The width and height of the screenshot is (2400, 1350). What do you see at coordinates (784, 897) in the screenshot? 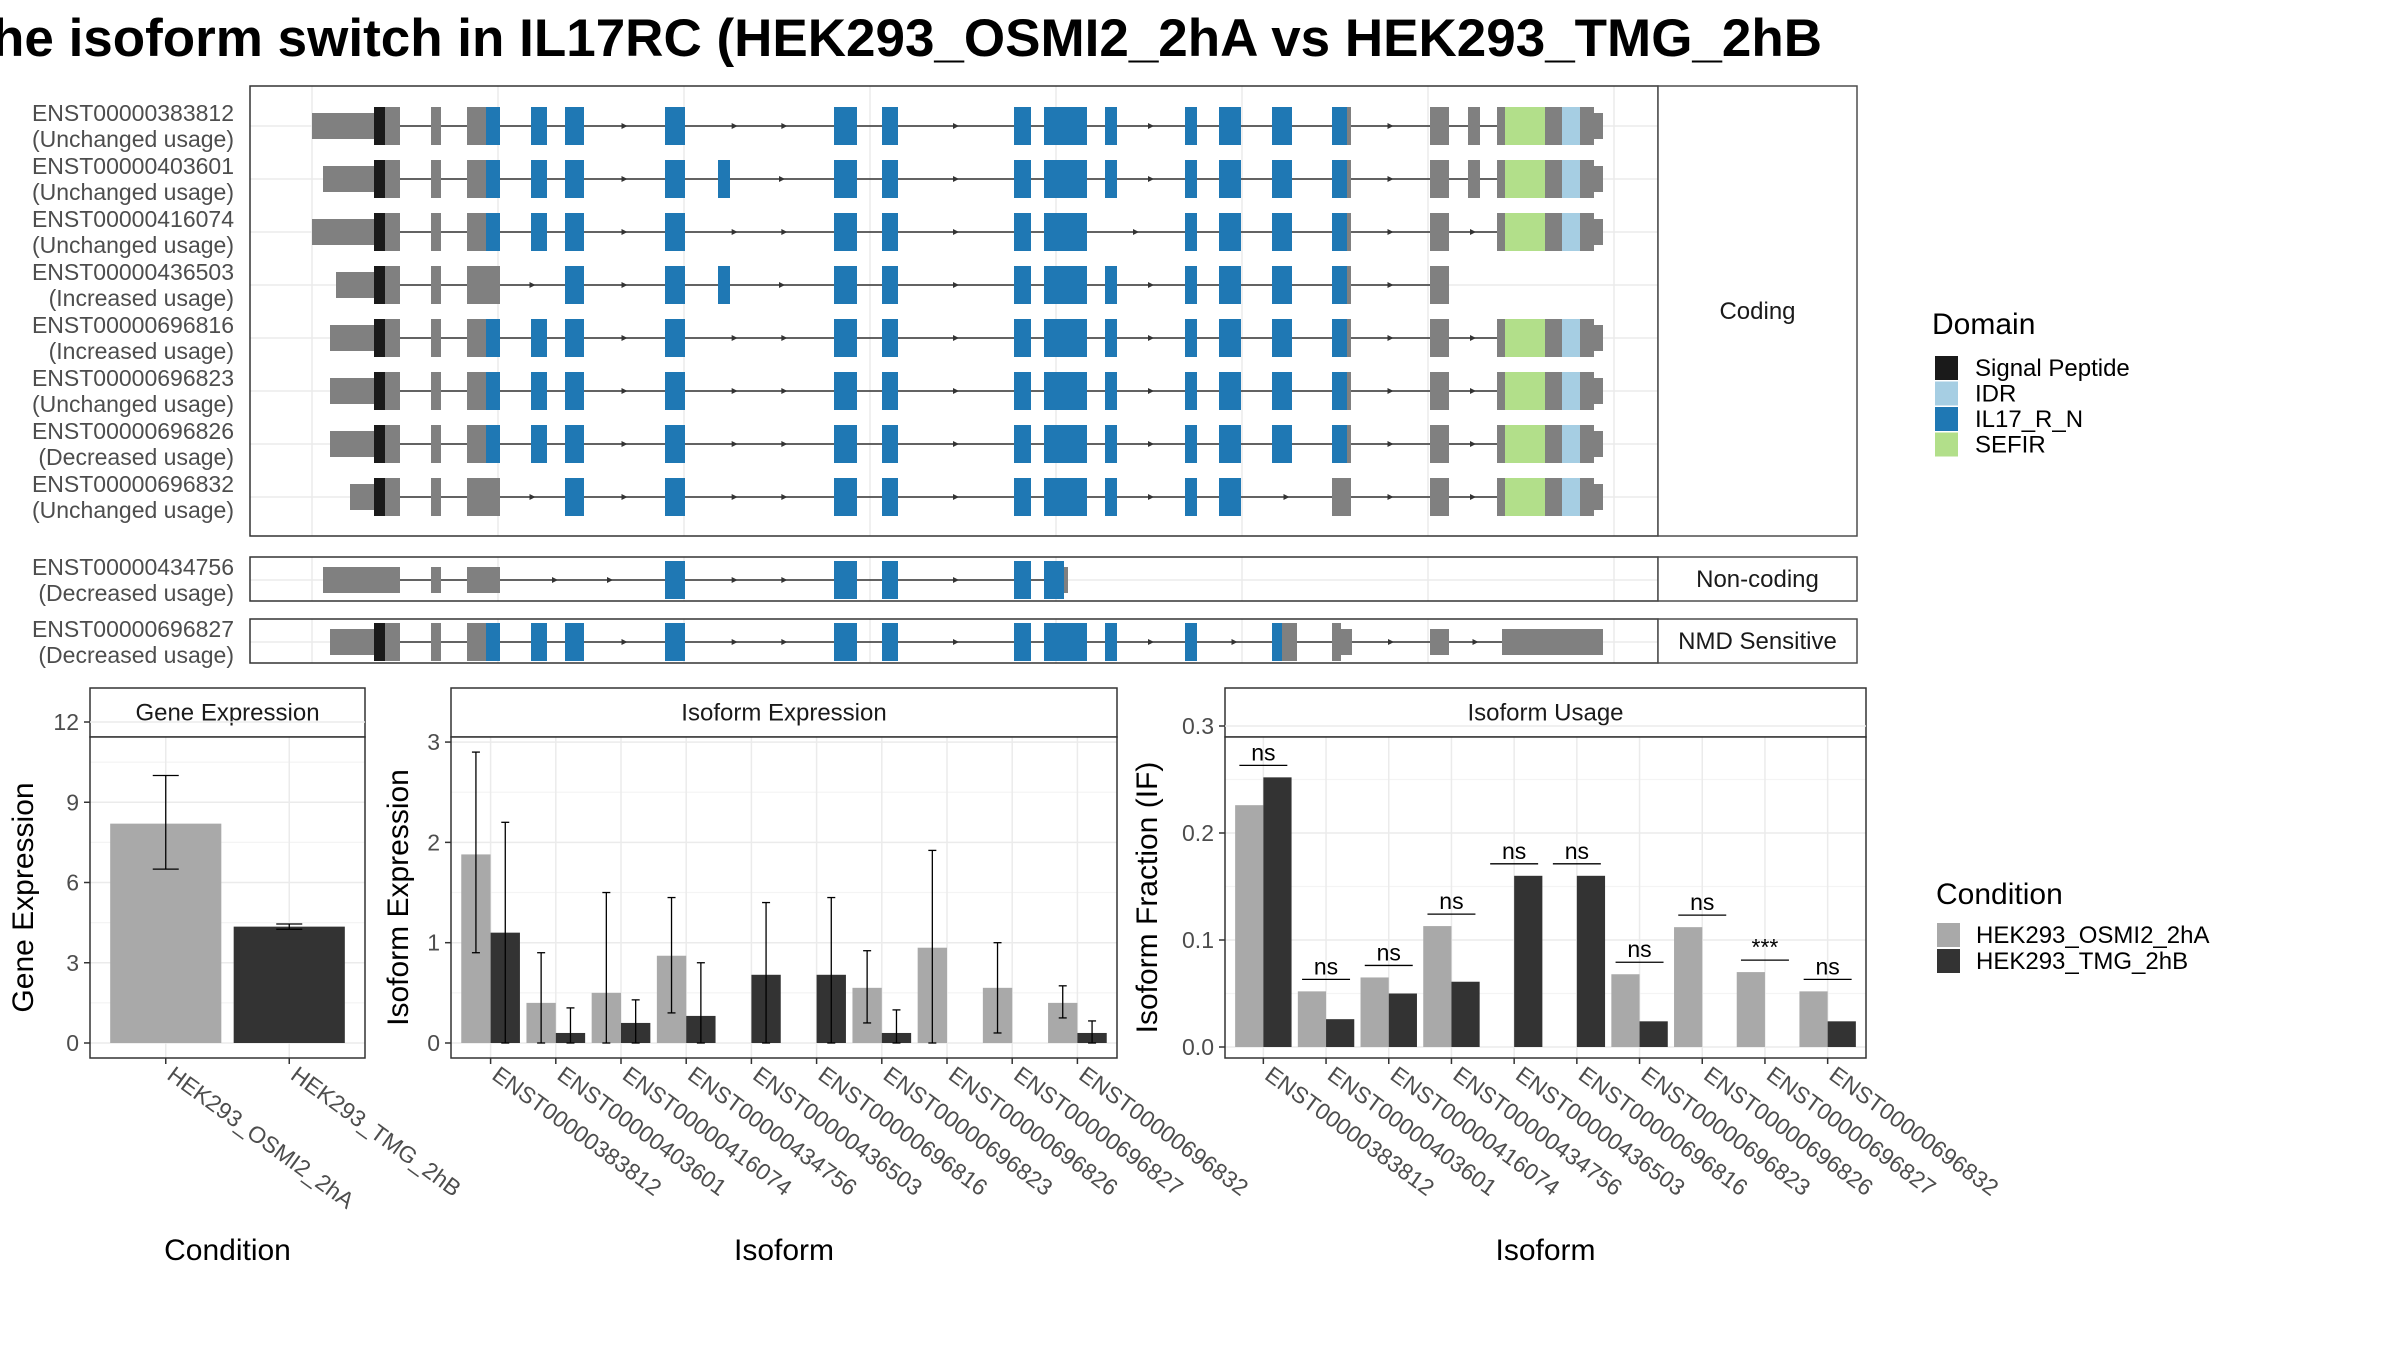
I see `panel-border` at bounding box center [784, 897].